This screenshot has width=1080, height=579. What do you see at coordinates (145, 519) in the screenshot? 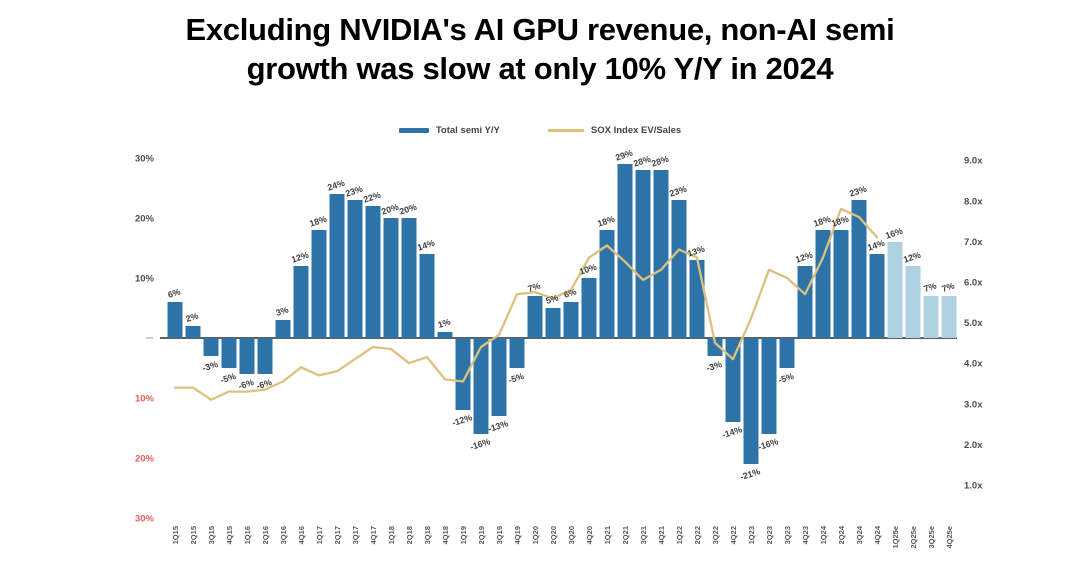
I see `left-axis-tick: 30%` at bounding box center [145, 519].